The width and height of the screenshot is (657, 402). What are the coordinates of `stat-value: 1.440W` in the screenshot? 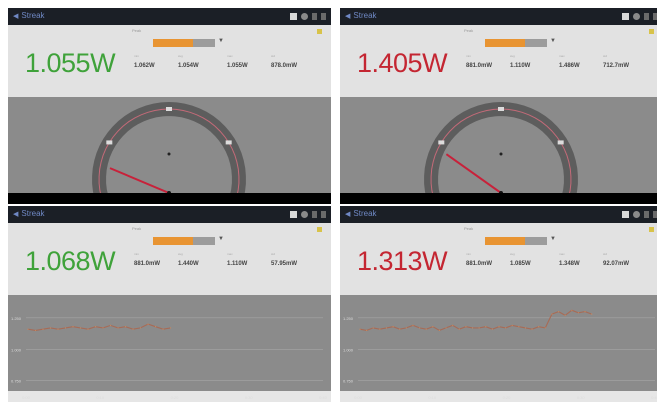 It's located at (188, 264).